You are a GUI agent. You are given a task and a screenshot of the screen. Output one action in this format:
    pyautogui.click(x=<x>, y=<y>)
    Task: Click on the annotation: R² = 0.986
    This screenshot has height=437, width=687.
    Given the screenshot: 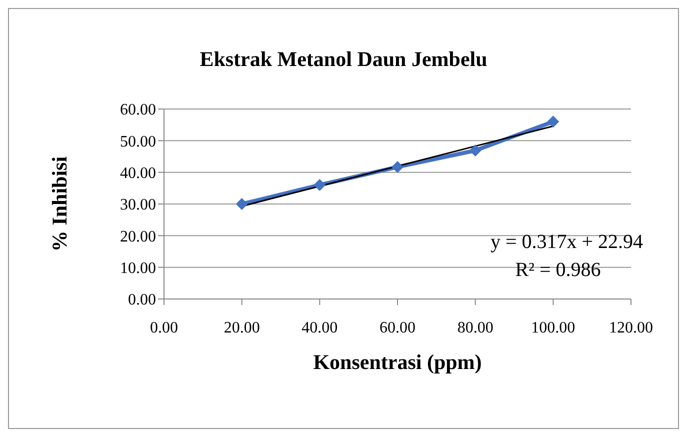 What is the action you would take?
    pyautogui.click(x=558, y=270)
    